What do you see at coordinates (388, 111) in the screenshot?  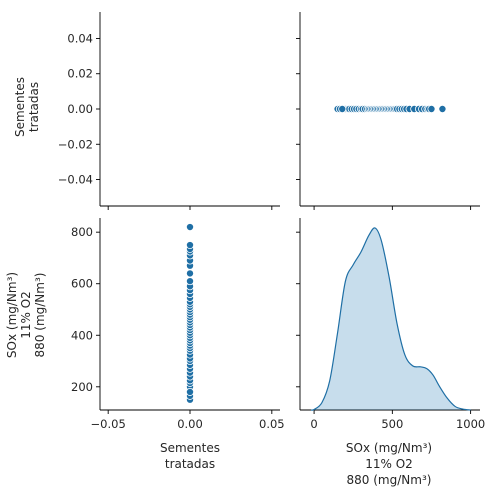 I see `panel-sox-vs-sementes` at bounding box center [388, 111].